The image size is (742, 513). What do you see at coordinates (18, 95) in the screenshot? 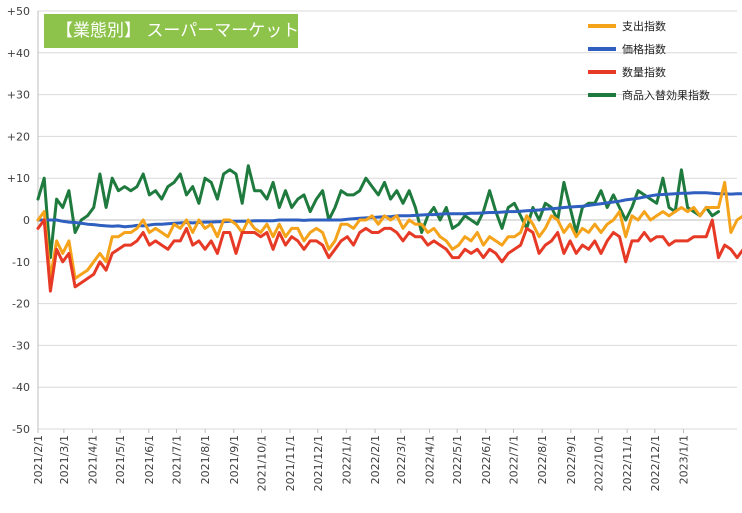
I see `y-tick-label: +30` at bounding box center [18, 95].